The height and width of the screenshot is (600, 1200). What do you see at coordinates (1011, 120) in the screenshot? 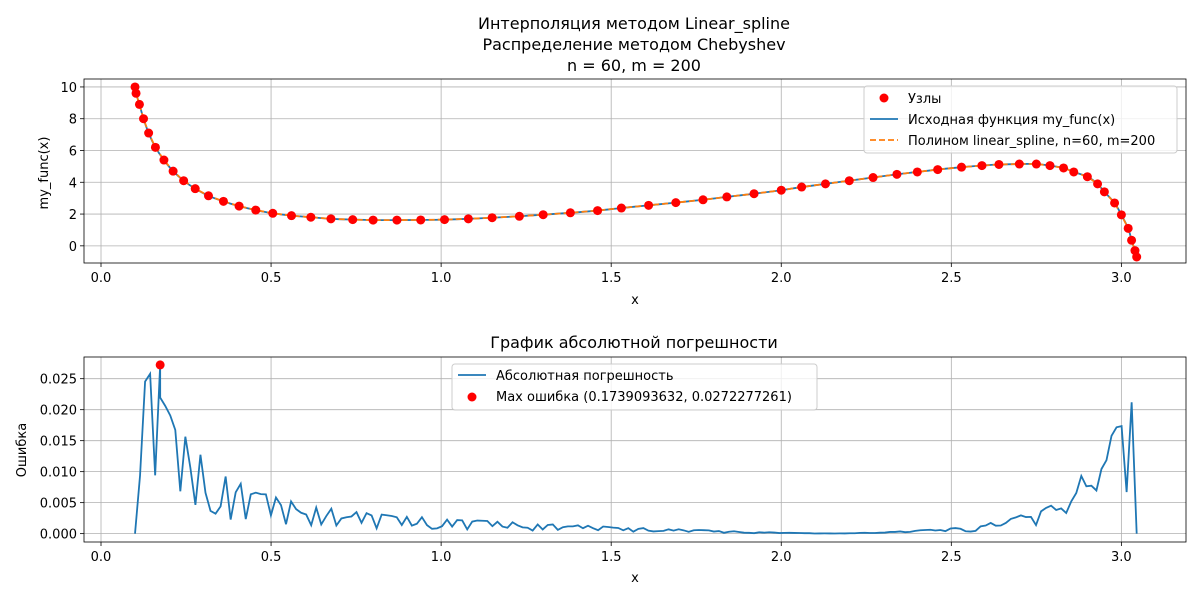
I see `legend-function-label: Исходная функция my_func(x)` at bounding box center [1011, 120].